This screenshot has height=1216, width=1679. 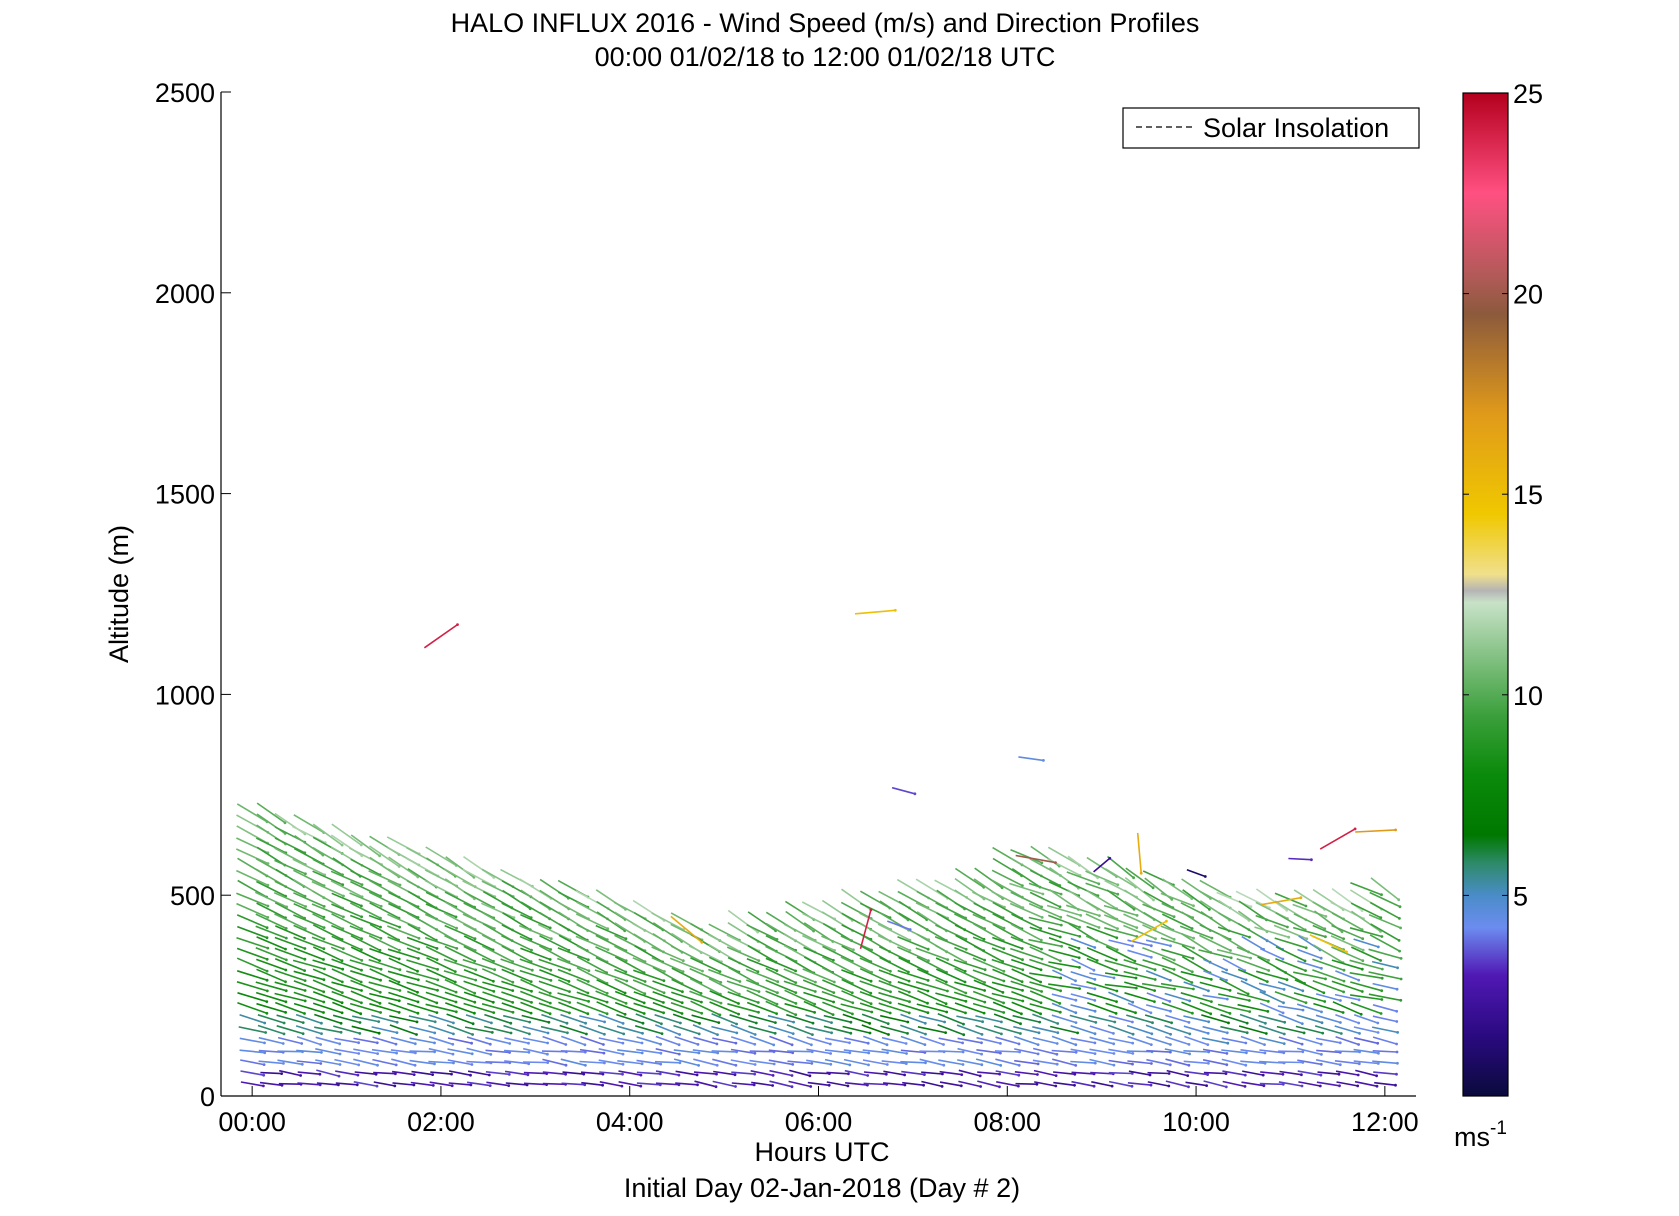 What do you see at coordinates (825, 57) in the screenshot?
I see `chart-subtitle: 00:00 01/02/18 to 12:00 01/02/18 UTC` at bounding box center [825, 57].